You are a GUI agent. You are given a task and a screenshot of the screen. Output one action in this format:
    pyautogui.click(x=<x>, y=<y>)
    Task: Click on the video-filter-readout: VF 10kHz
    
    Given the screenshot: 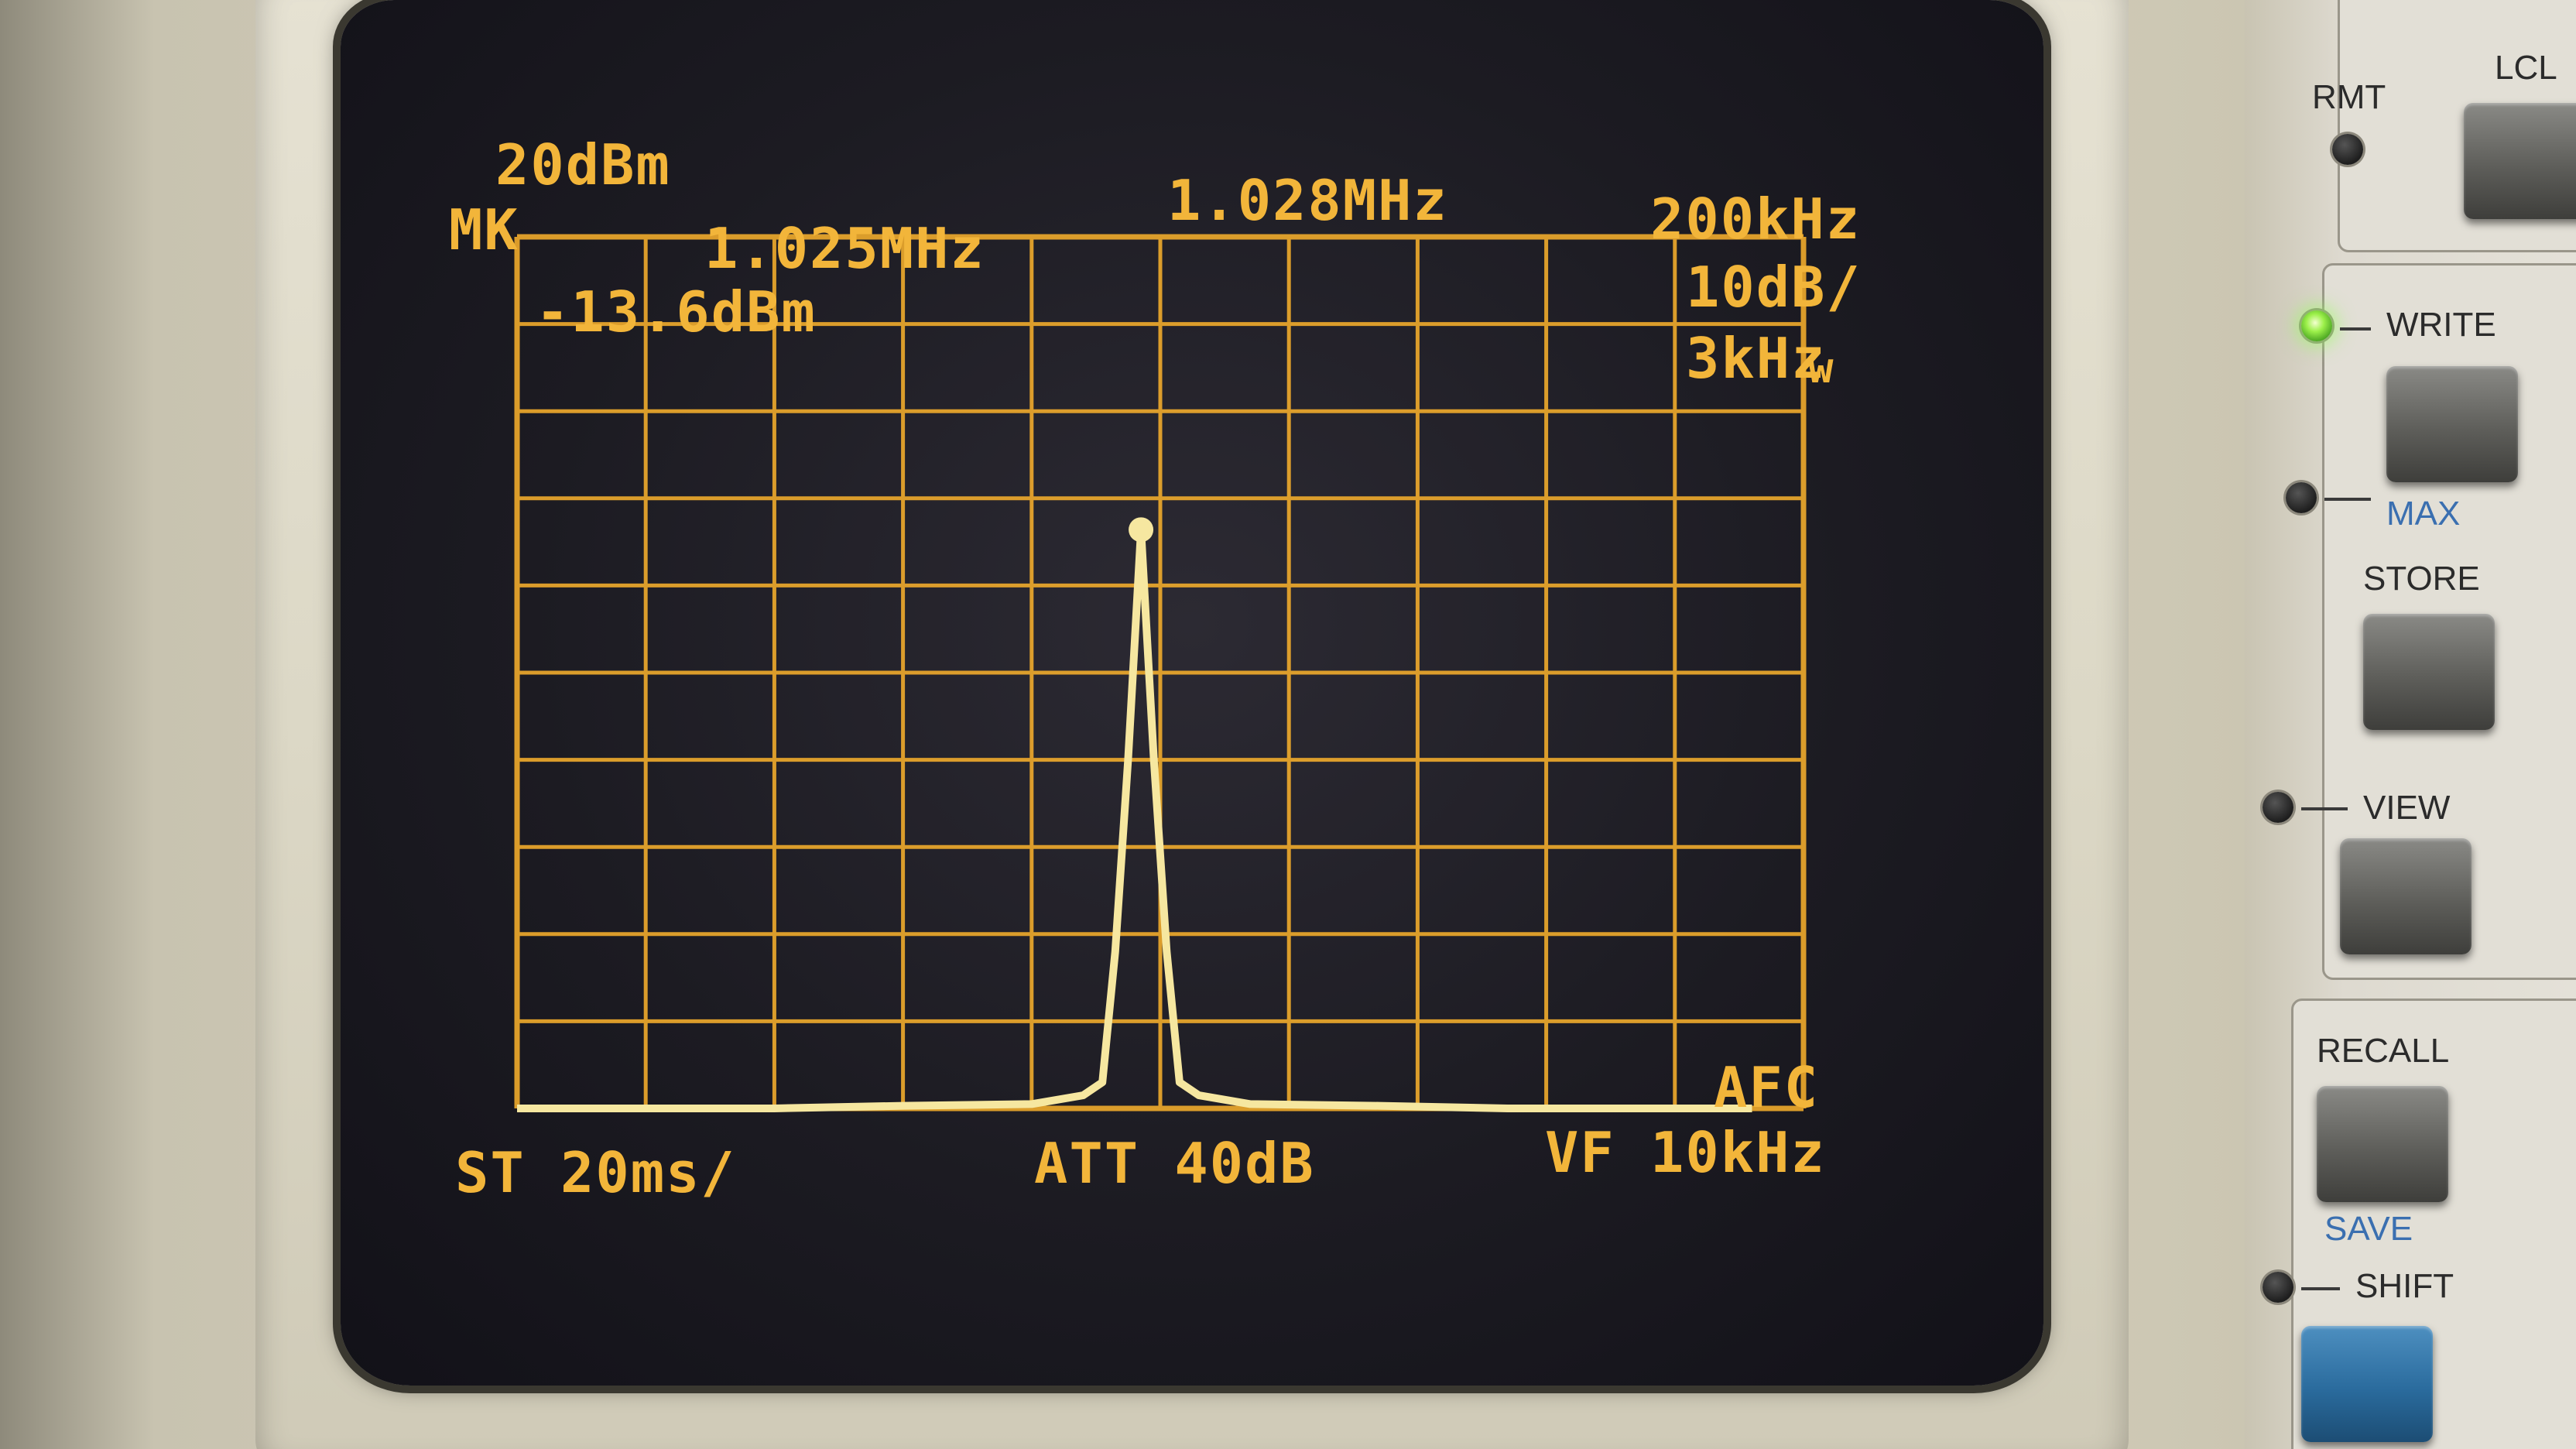 What is the action you would take?
    pyautogui.click(x=1685, y=1152)
    